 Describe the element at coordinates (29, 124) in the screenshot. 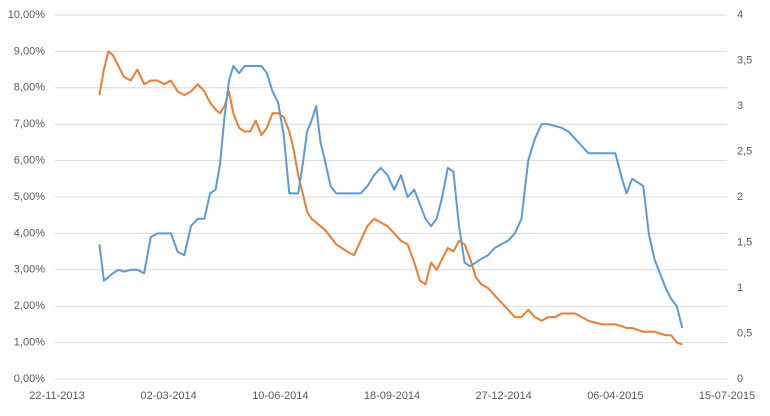

I see `y-tick-label: 7,00%` at that location.